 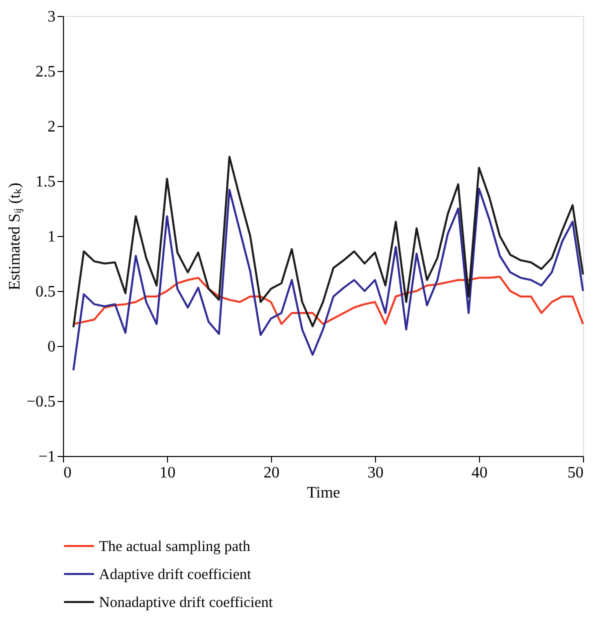 What do you see at coordinates (186, 603) in the screenshot?
I see `legend-label: Nonadaptive drift coefficient` at bounding box center [186, 603].